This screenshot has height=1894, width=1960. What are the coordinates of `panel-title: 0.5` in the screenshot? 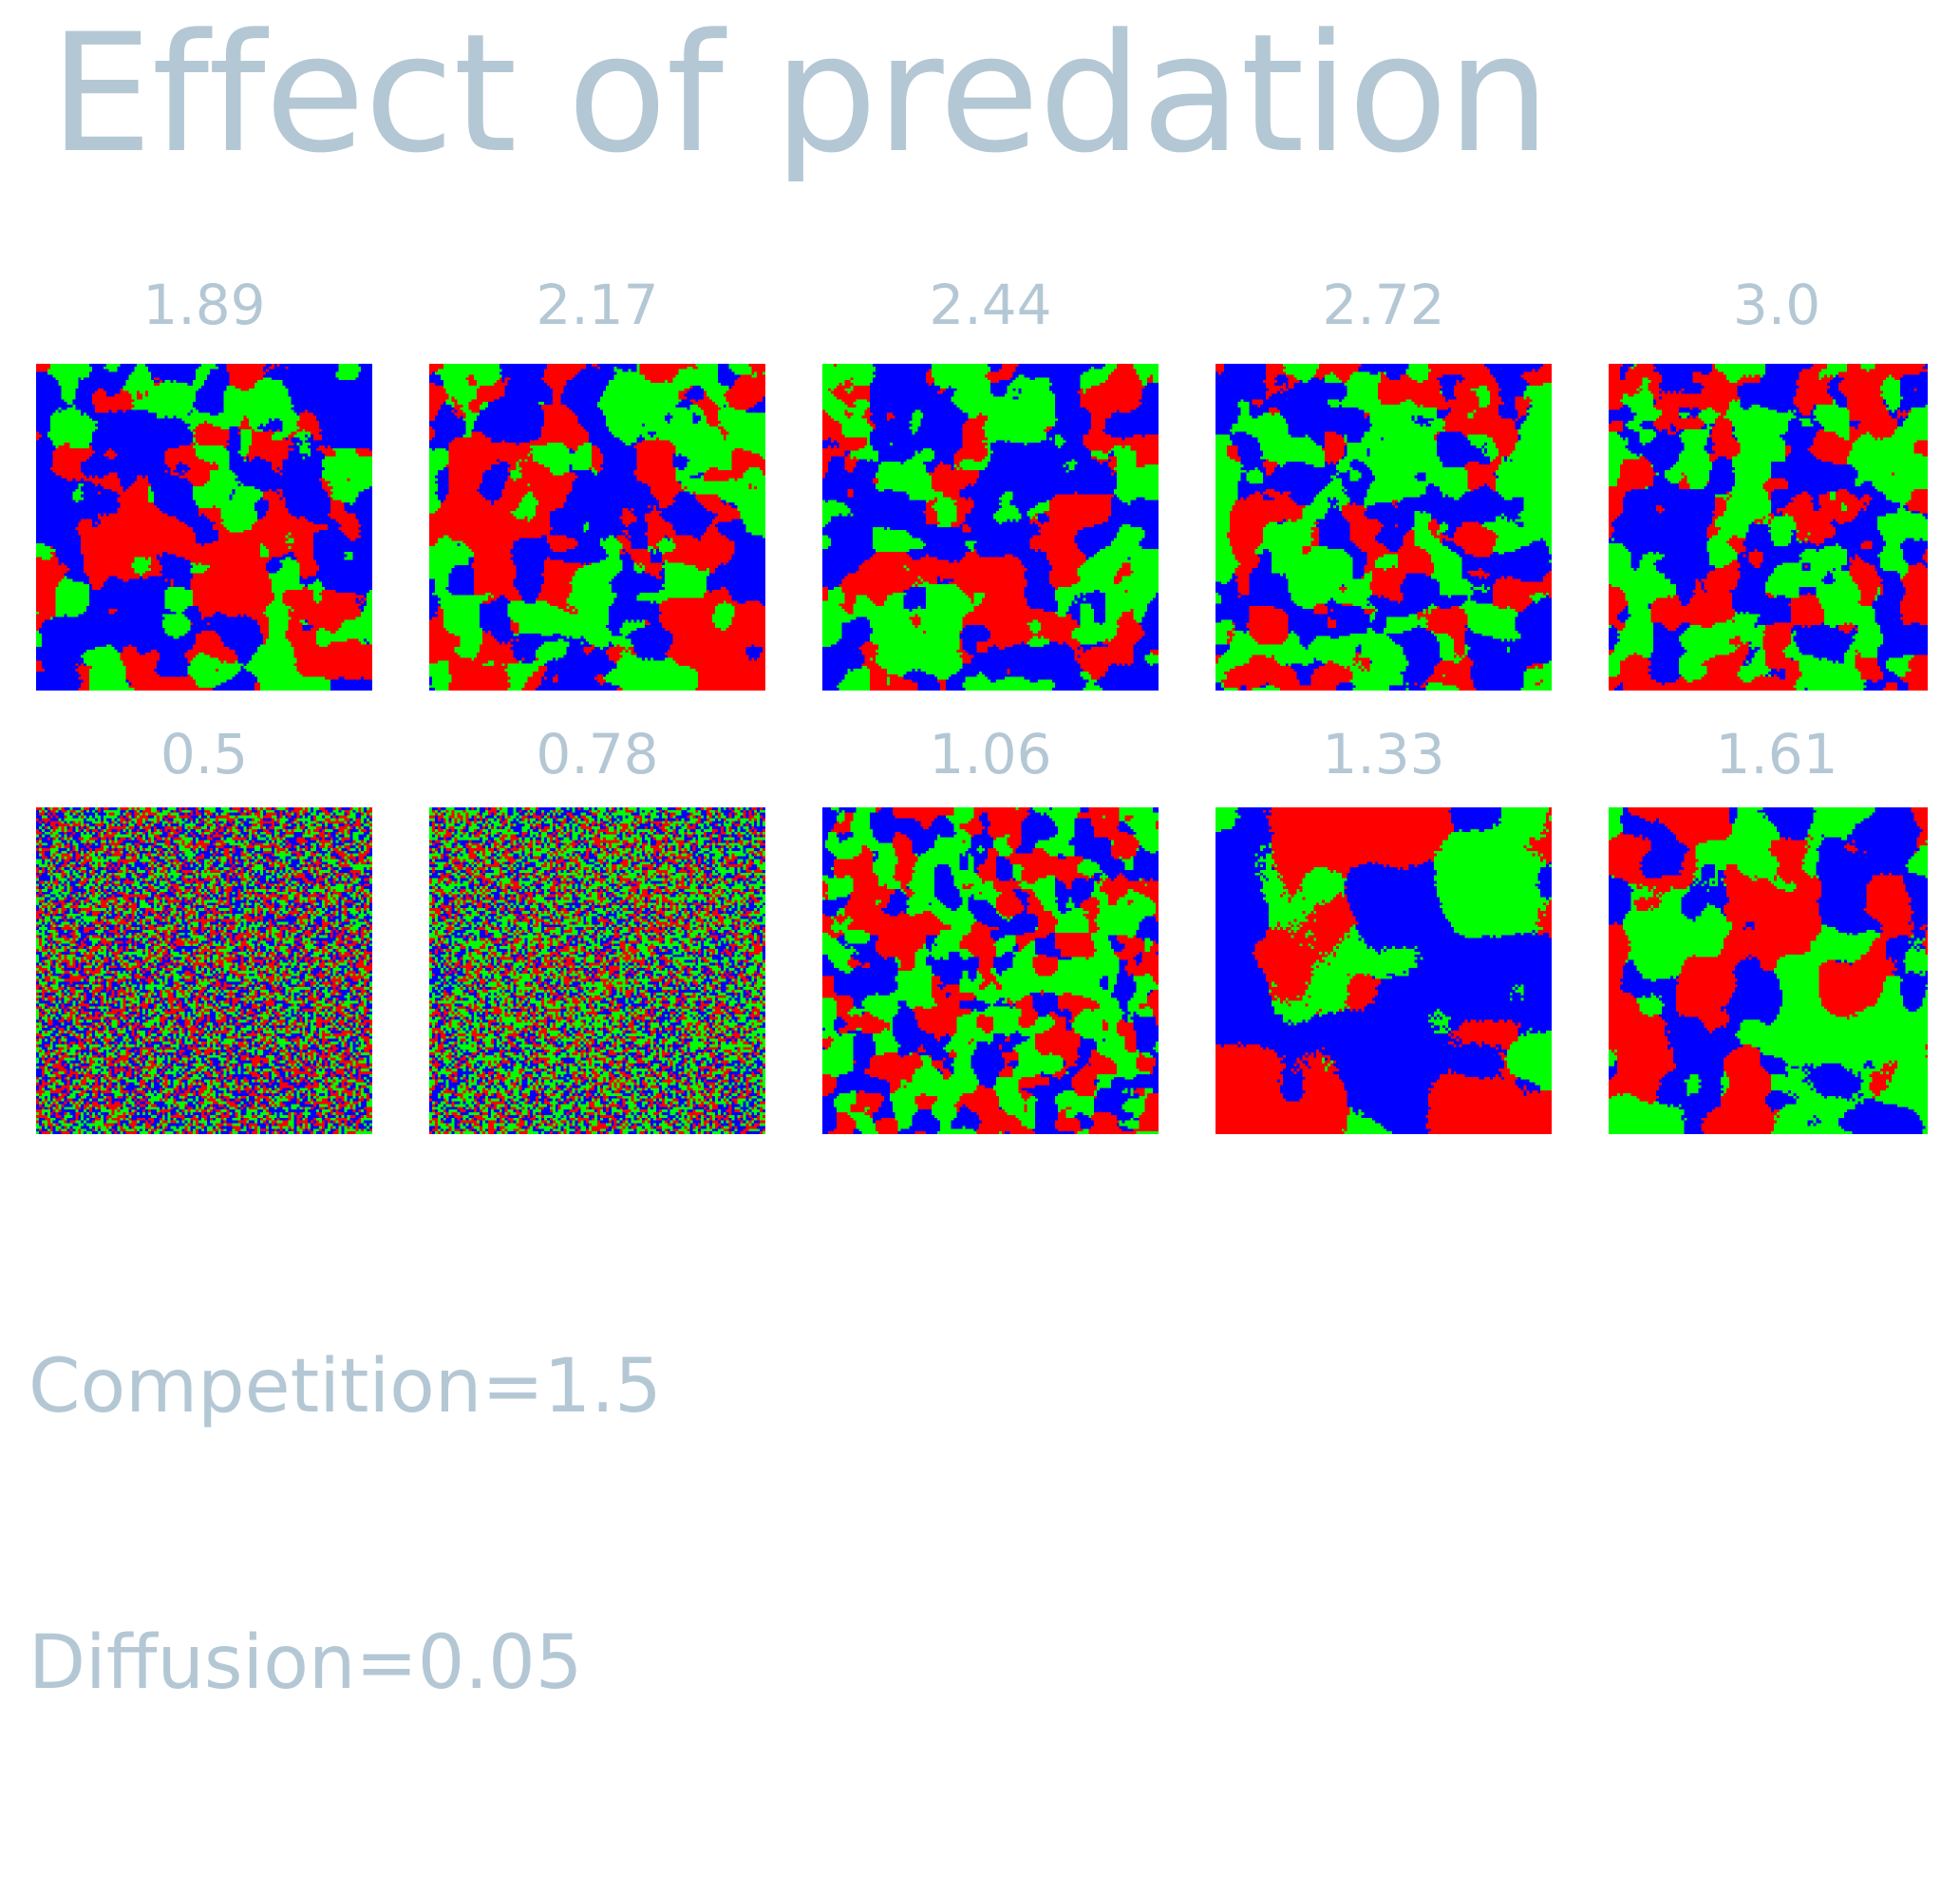 It's located at (204, 754).